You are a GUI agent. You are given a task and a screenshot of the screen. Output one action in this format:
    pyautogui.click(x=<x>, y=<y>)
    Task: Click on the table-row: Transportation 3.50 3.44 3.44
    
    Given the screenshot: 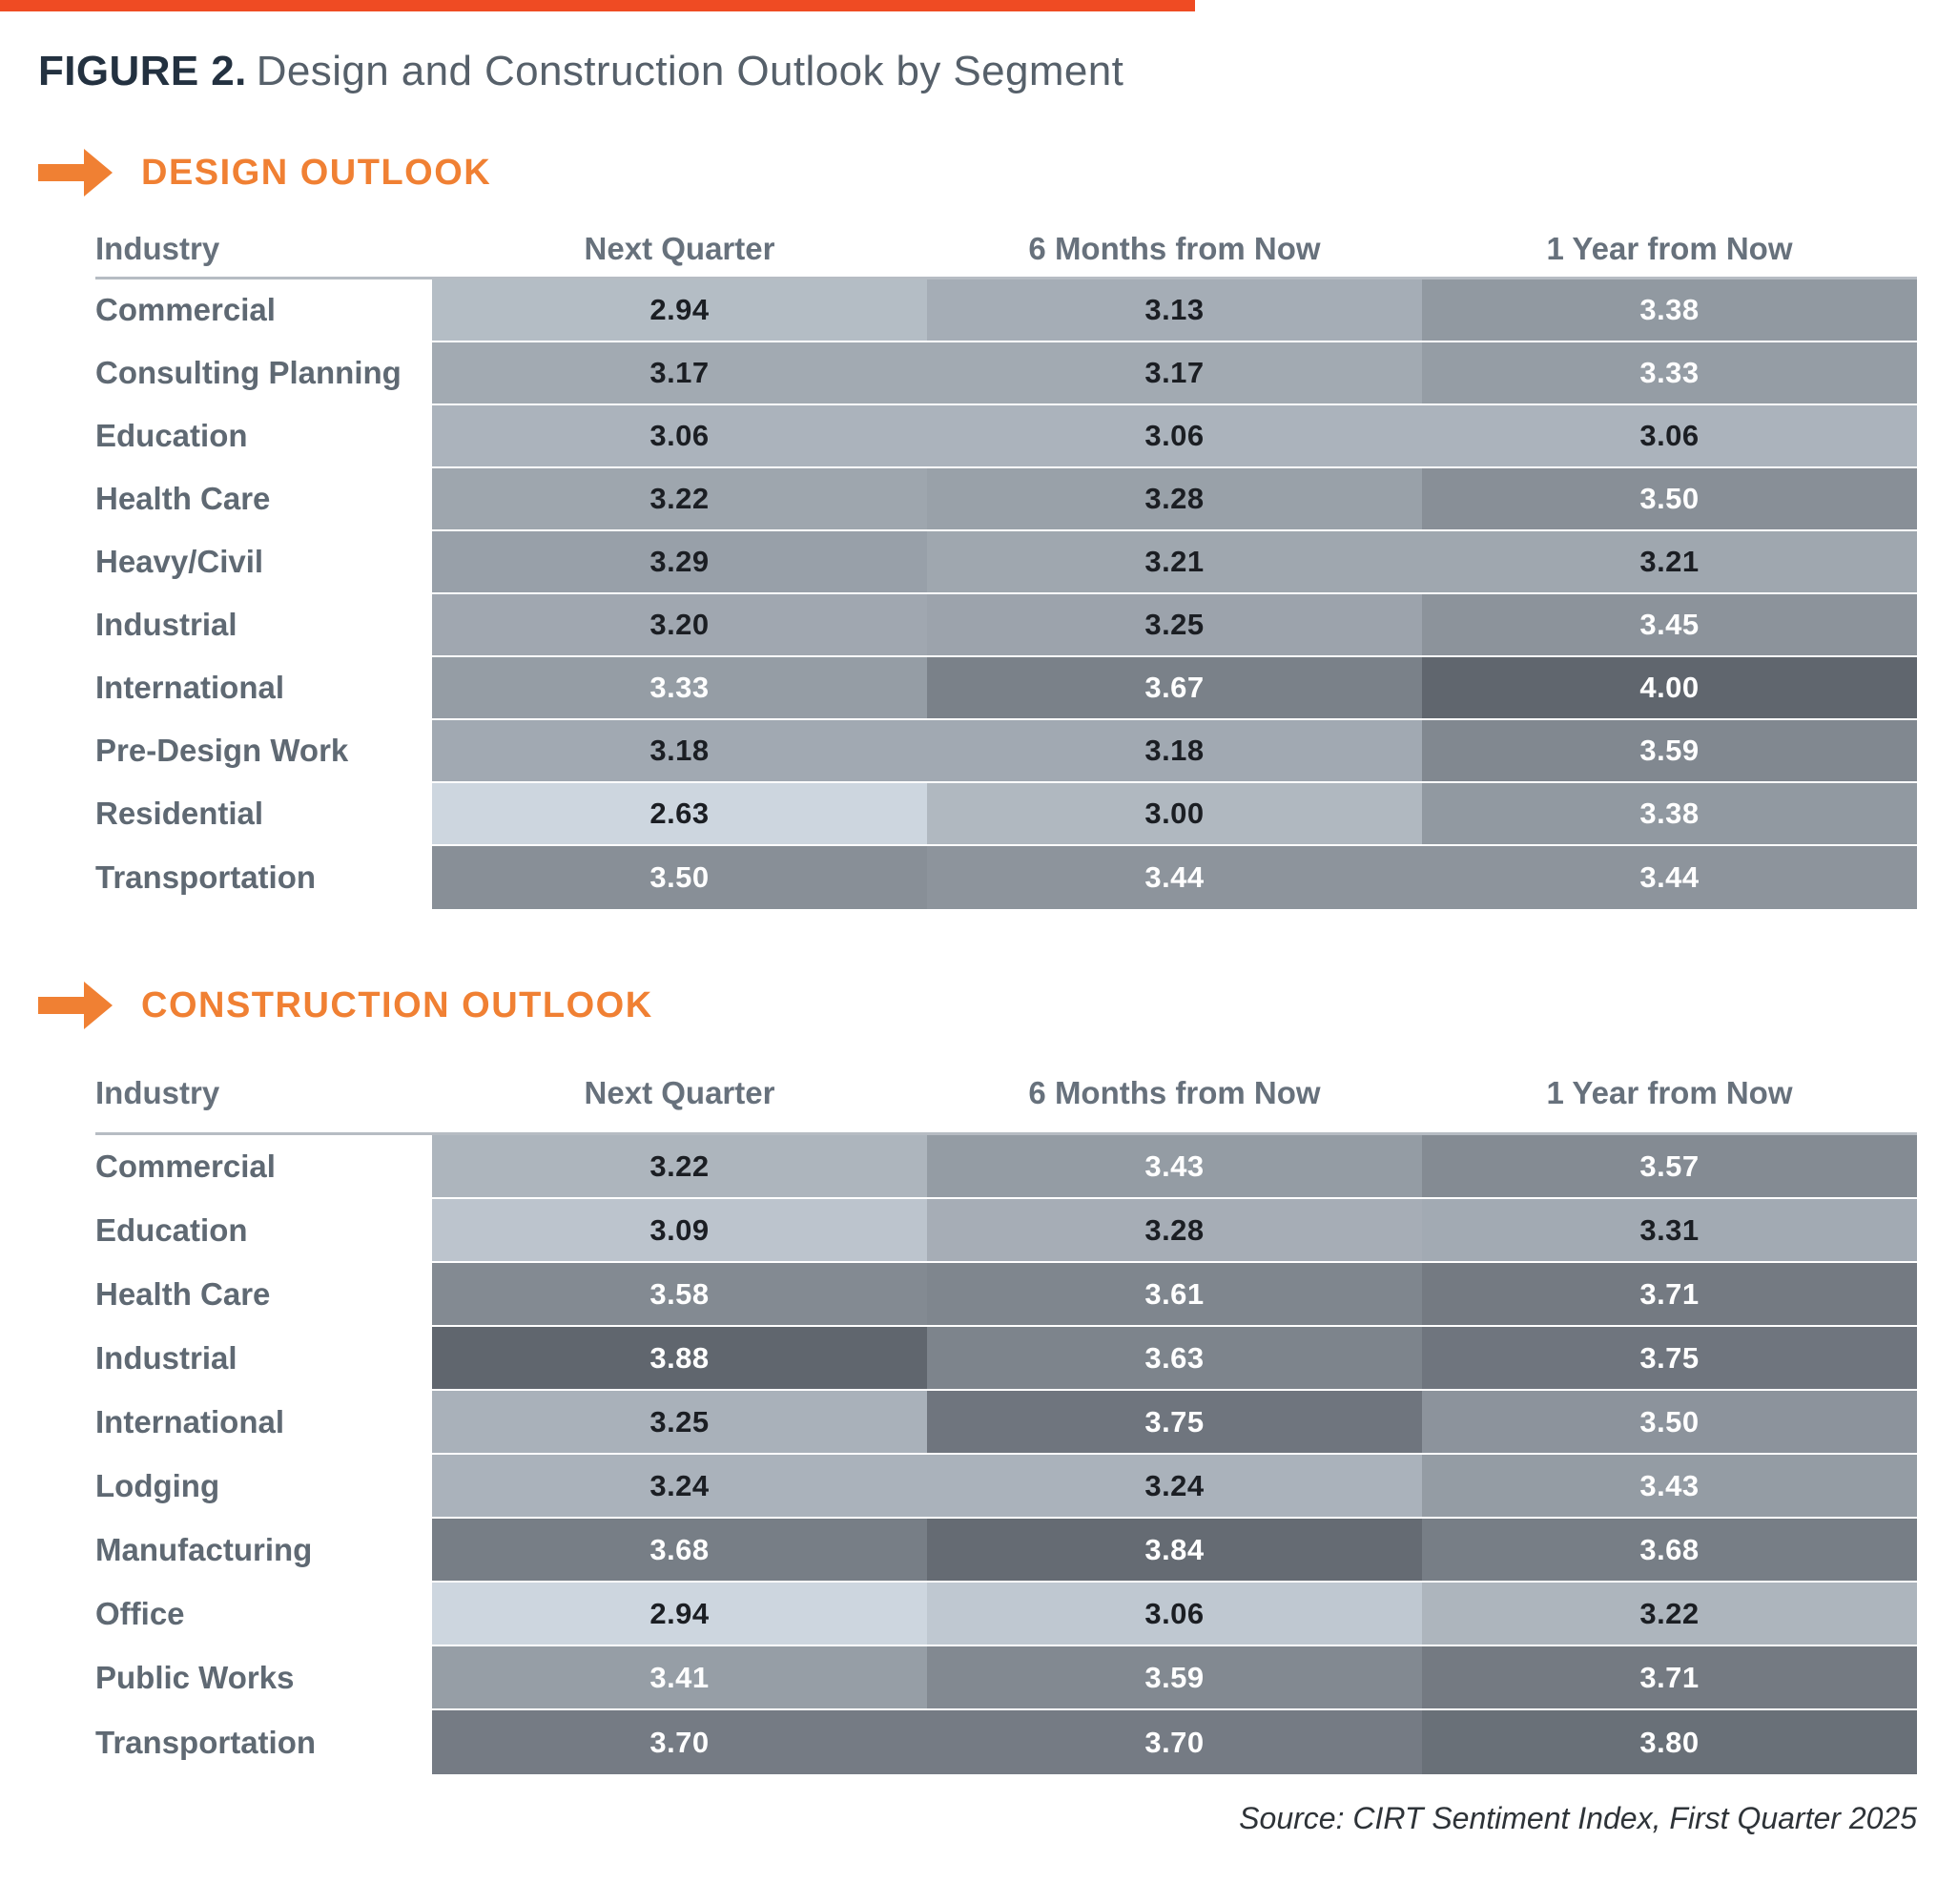 What is the action you would take?
    pyautogui.click(x=1006, y=877)
    